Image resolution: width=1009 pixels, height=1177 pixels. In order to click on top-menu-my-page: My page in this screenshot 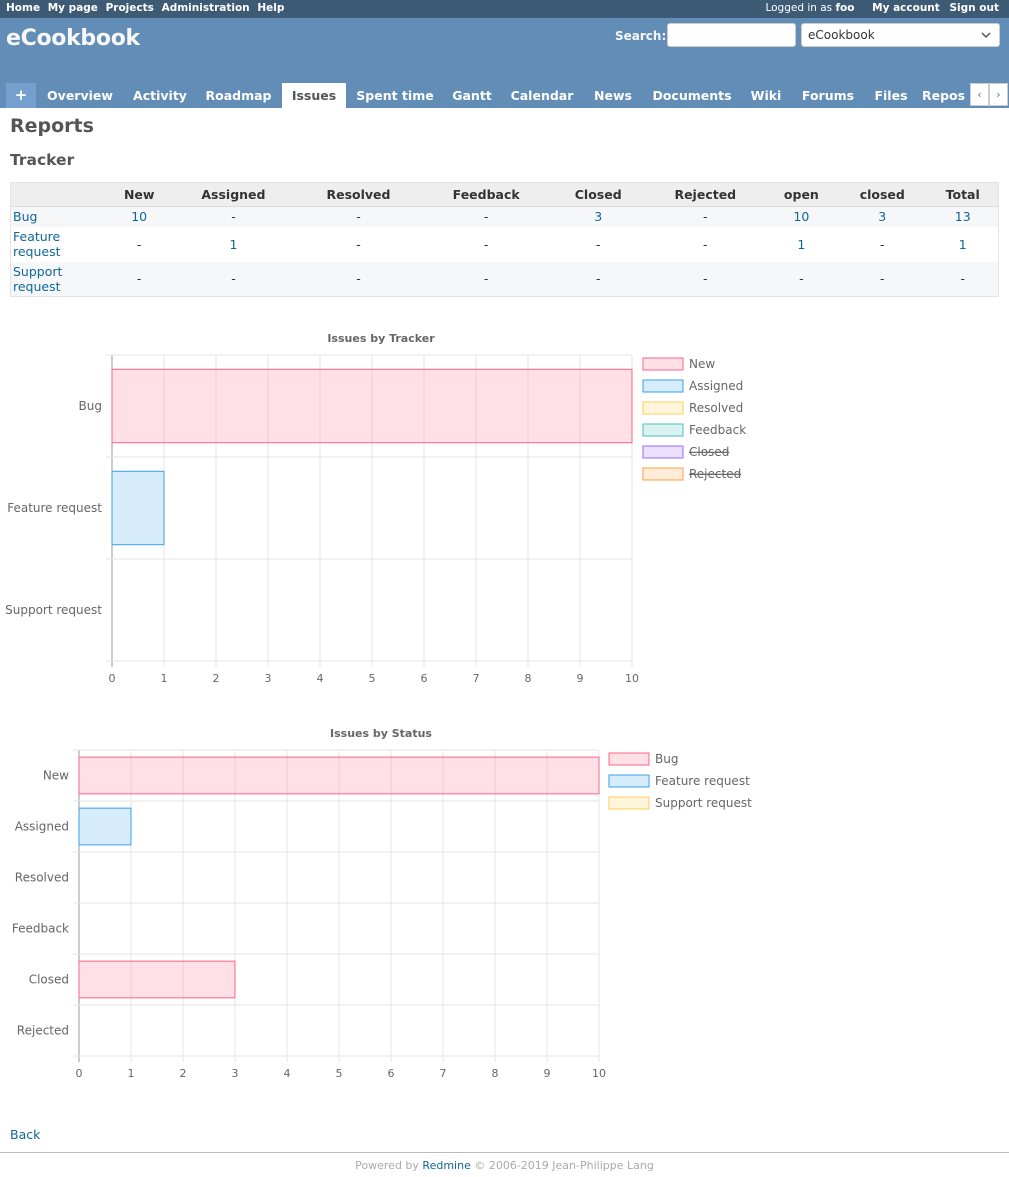, I will do `click(72, 8)`.